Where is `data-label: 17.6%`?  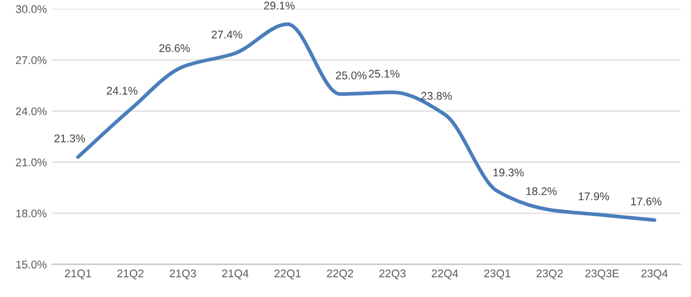
data-label: 17.6% is located at coordinates (646, 201).